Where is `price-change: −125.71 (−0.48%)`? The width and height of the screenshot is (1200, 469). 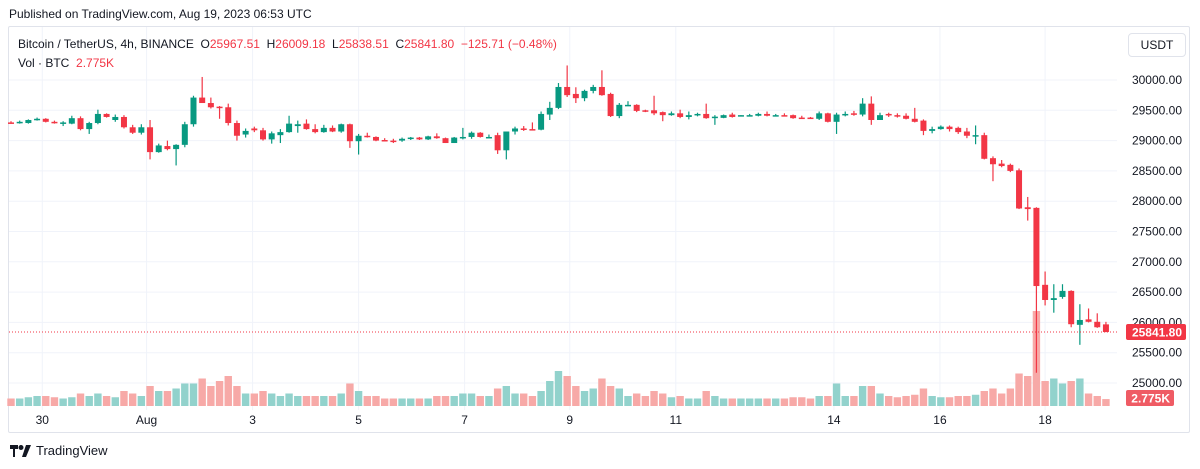
price-change: −125.71 (−0.48%) is located at coordinates (508, 44).